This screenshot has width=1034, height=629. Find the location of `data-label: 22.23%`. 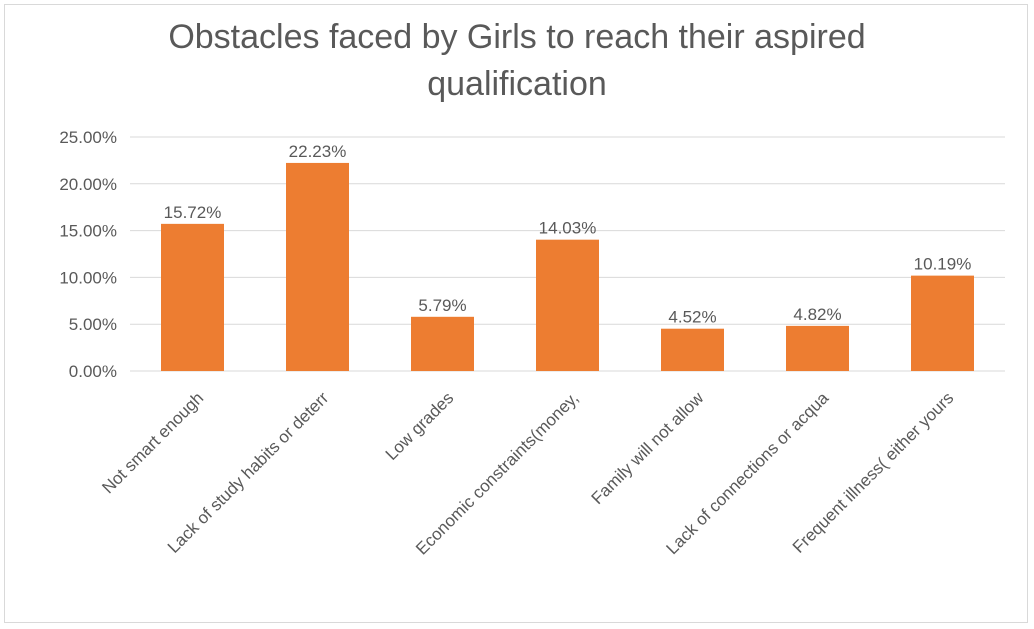

data-label: 22.23% is located at coordinates (318, 151).